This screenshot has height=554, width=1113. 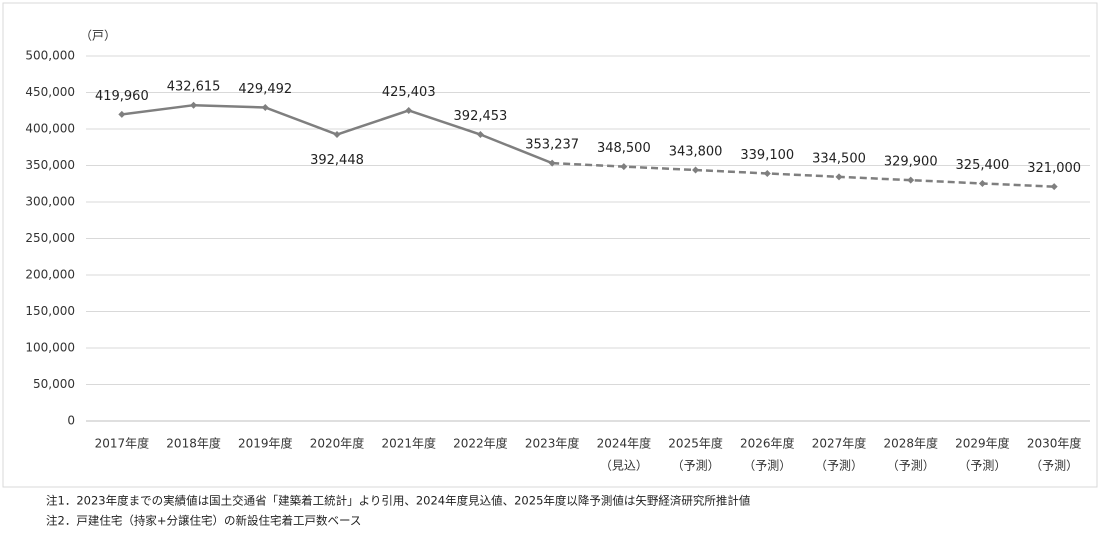 What do you see at coordinates (695, 443) in the screenshot?
I see `x-tick-label: 2025年度` at bounding box center [695, 443].